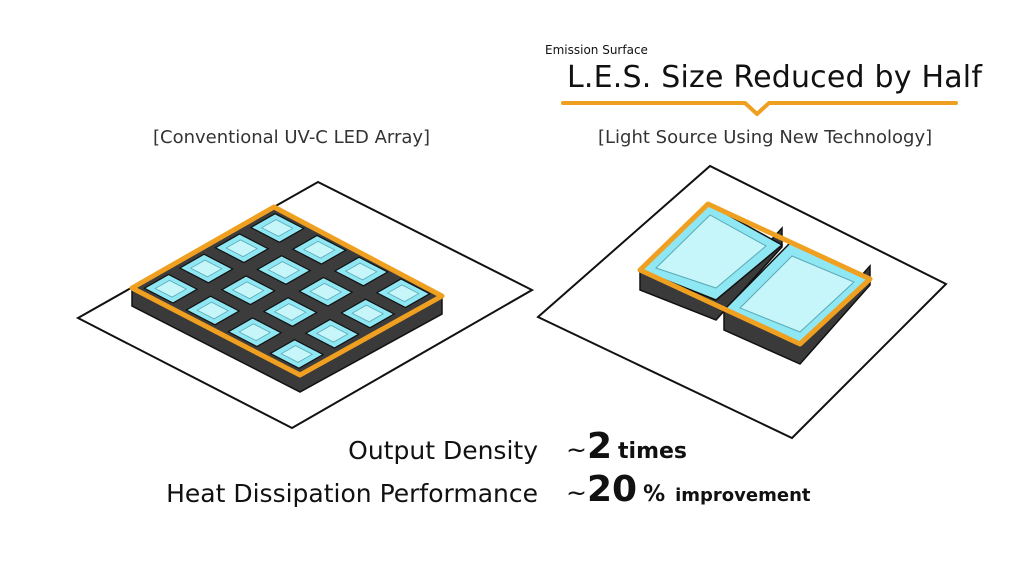 This screenshot has width=1024, height=576. Describe the element at coordinates (765, 137) in the screenshot. I see `right-caption: [Light Source Using New Technology]` at that location.